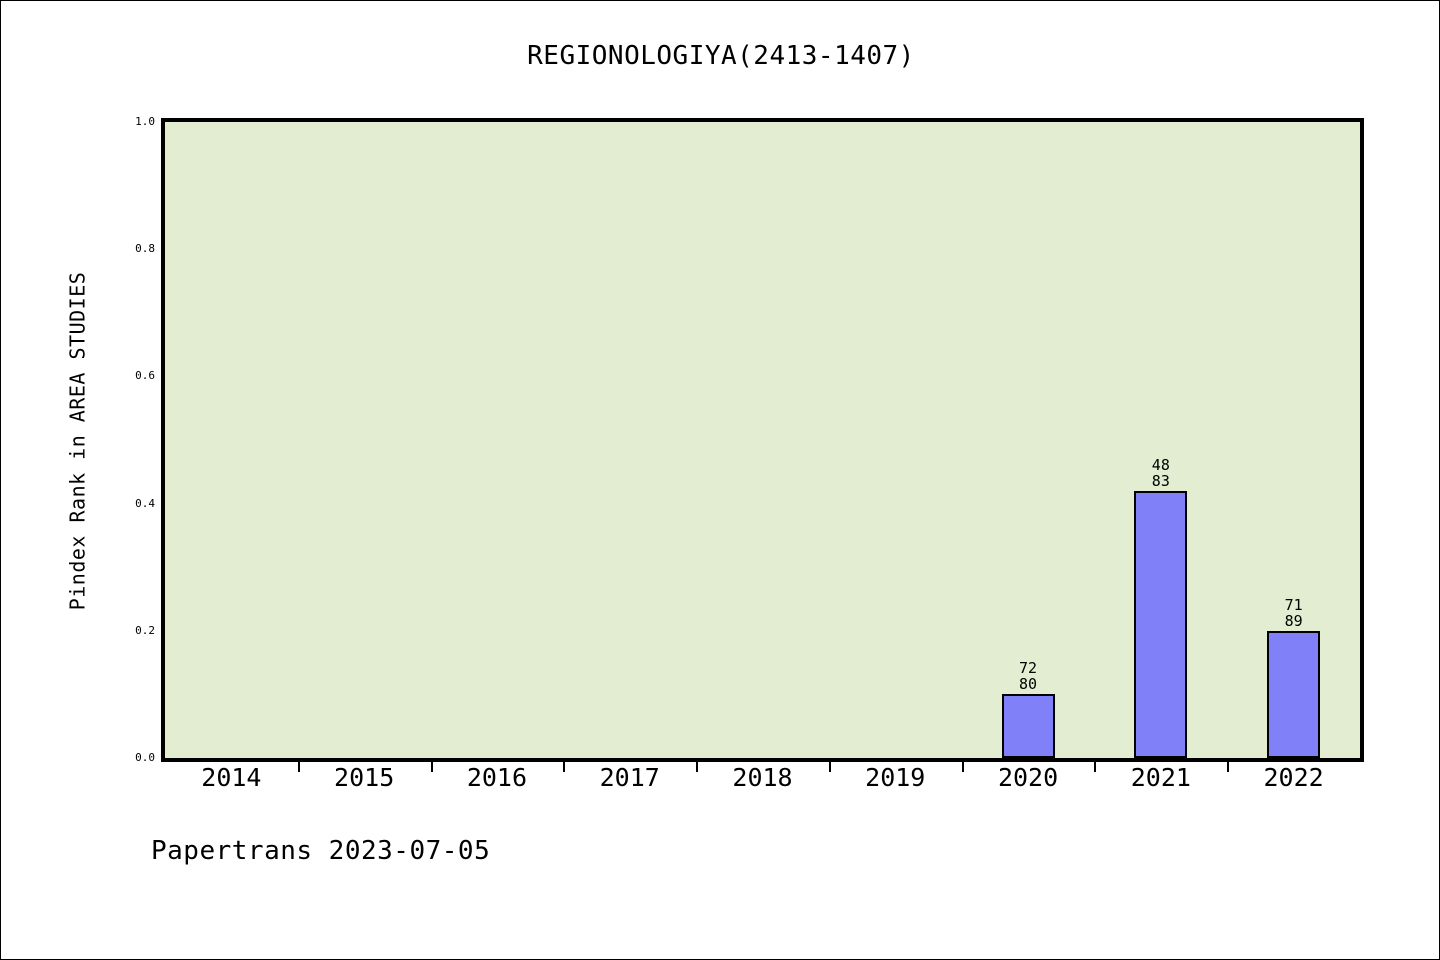  I want to click on bar-2022, so click(1294, 694).